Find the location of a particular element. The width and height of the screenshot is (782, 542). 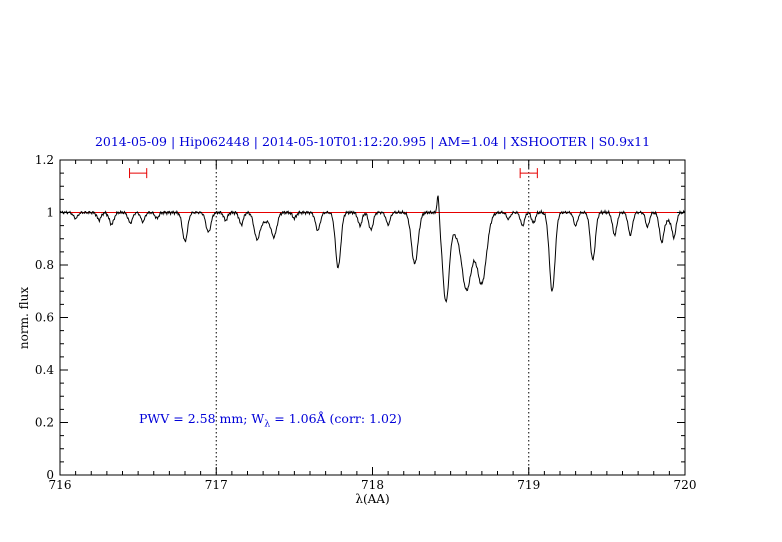

annotation-lambda-subscript: λ is located at coordinates (267, 424).